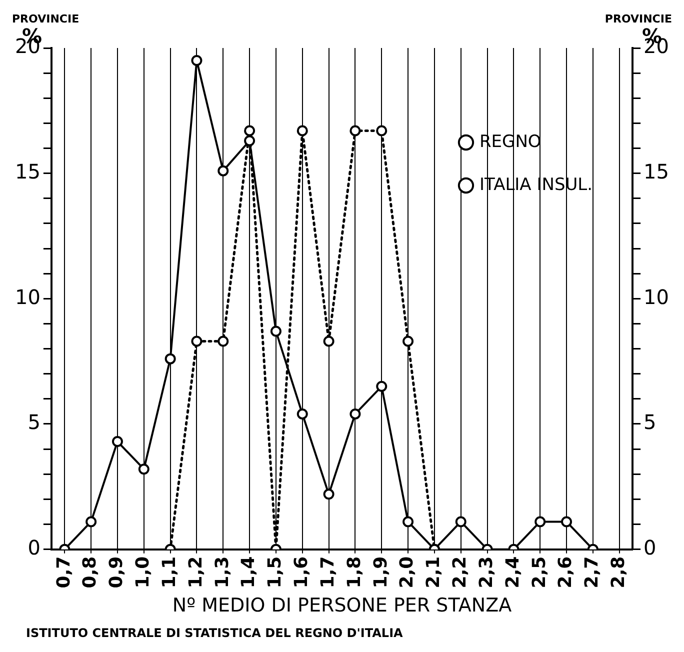  Describe the element at coordinates (460, 572) in the screenshot. I see `x-tick-label: 2,2` at that location.